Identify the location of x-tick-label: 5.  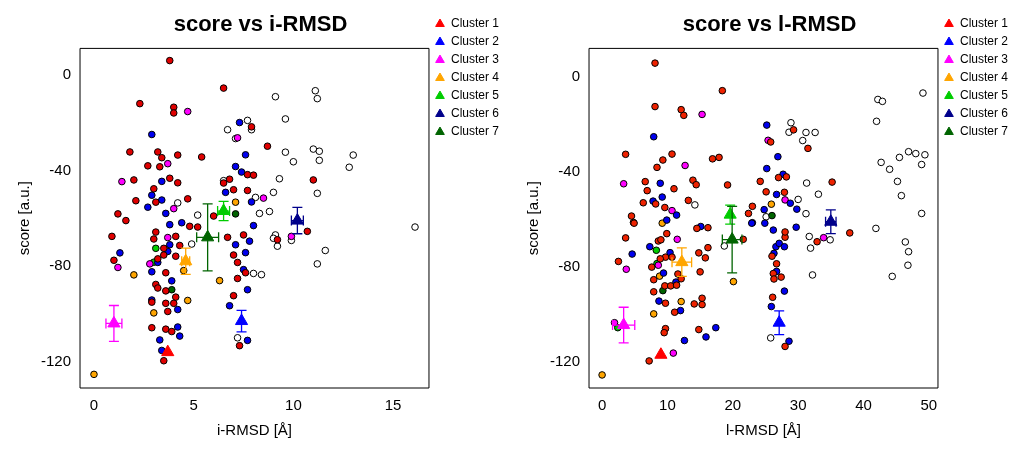
(193, 405).